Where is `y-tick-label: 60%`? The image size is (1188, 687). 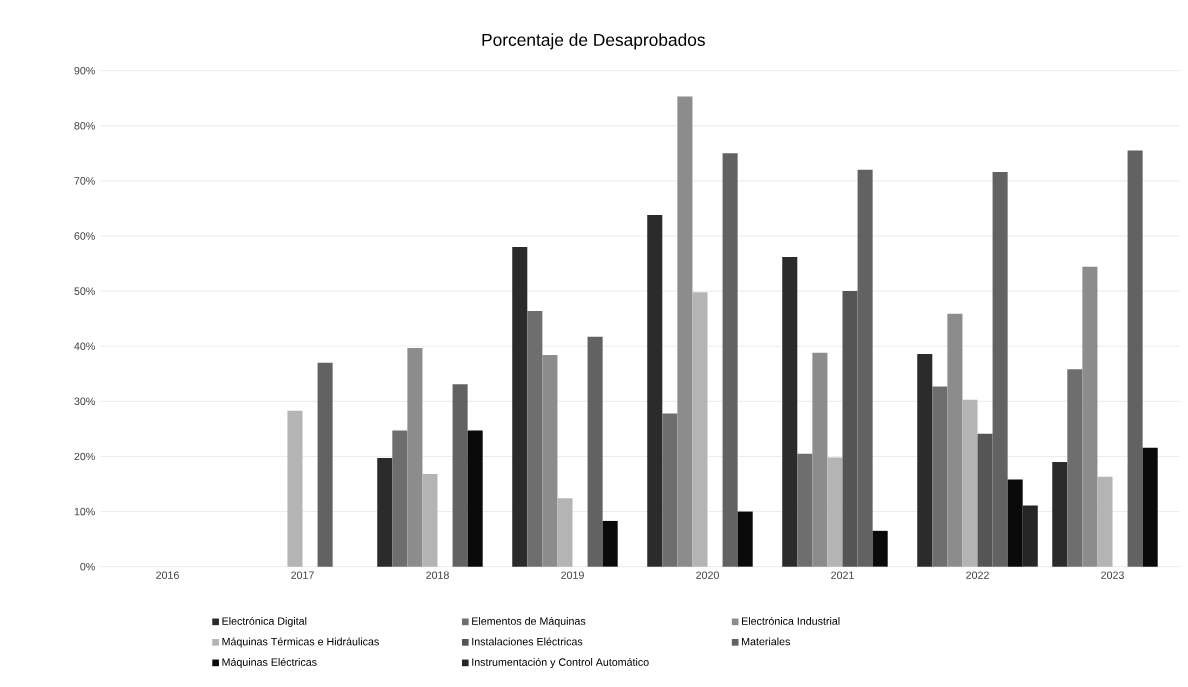 y-tick-label: 60% is located at coordinates (84, 236).